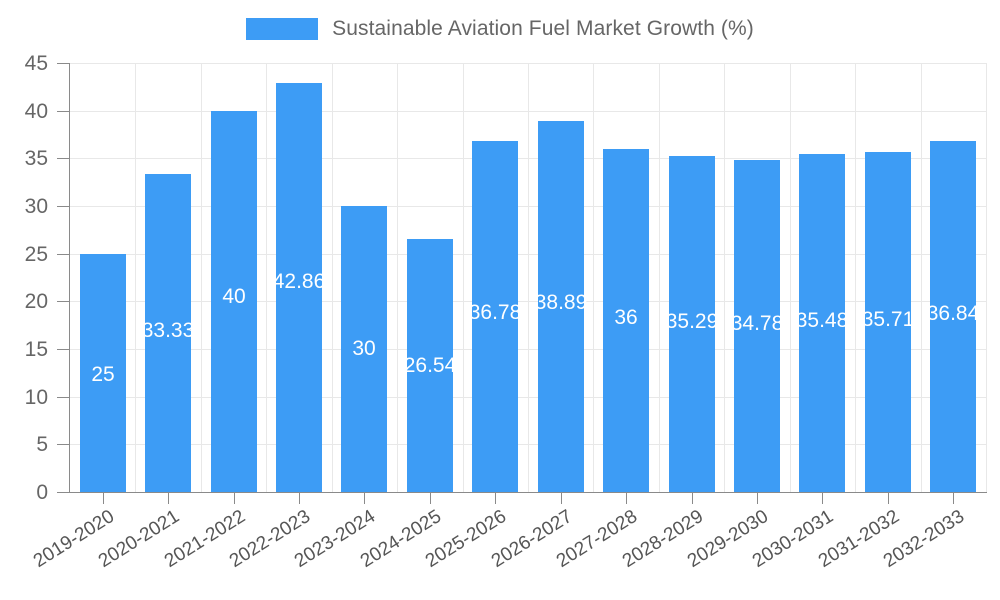 This screenshot has width=1000, height=600. I want to click on bar: 36.78, so click(495, 316).